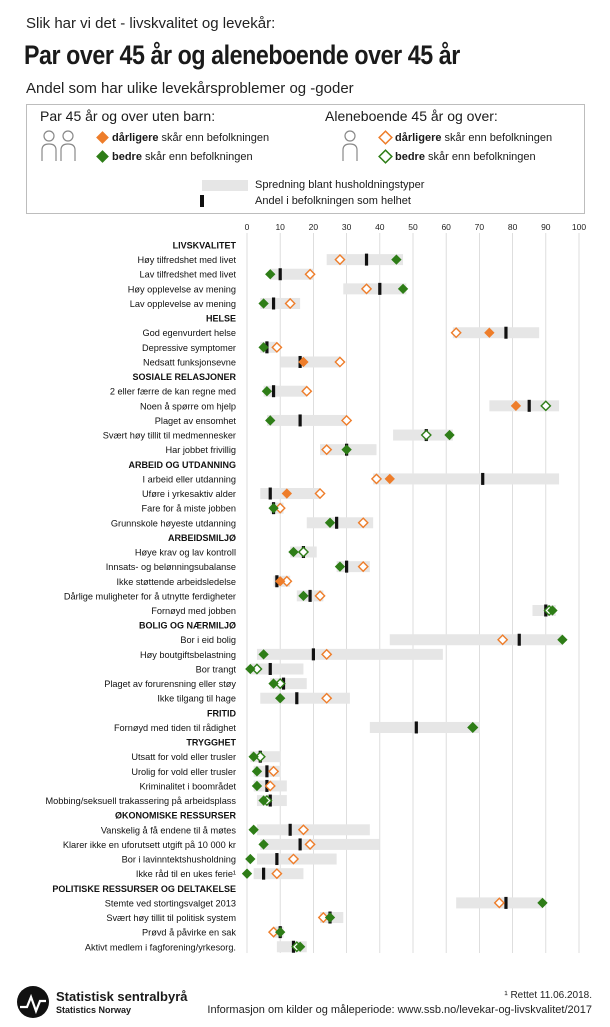 This screenshot has width=610, height=1027. What do you see at coordinates (170, 684) in the screenshot?
I see `row-label: Plaget av forurensning eller støy` at bounding box center [170, 684].